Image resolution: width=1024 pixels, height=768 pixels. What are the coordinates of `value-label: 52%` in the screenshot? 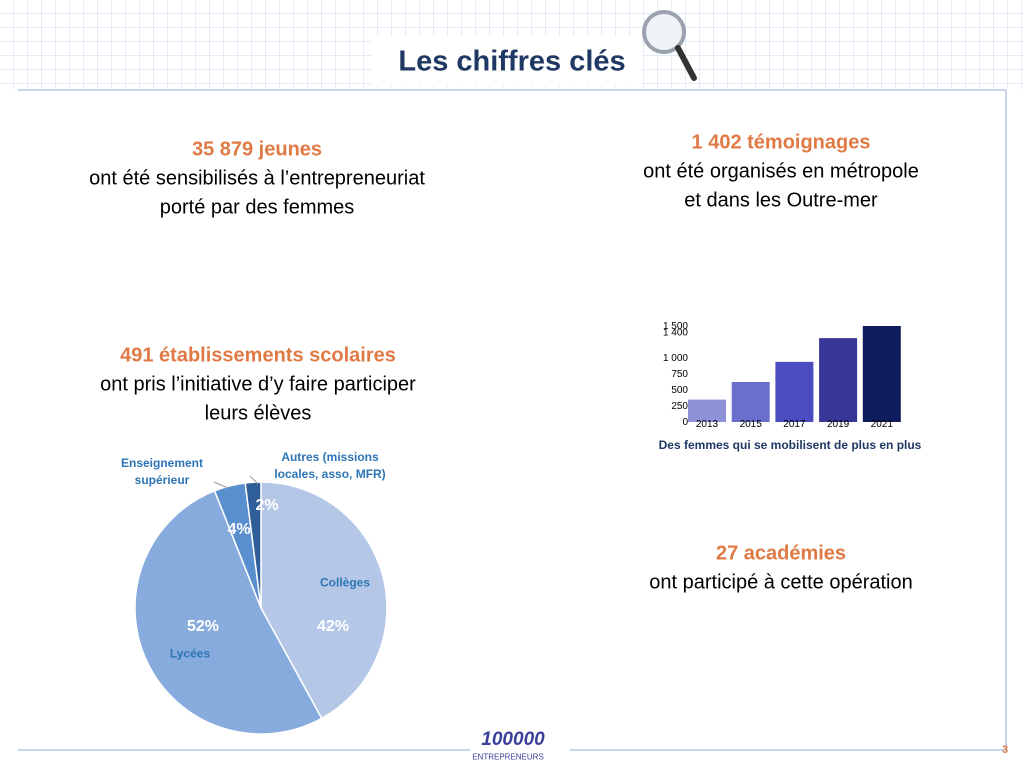 It's located at (203, 626).